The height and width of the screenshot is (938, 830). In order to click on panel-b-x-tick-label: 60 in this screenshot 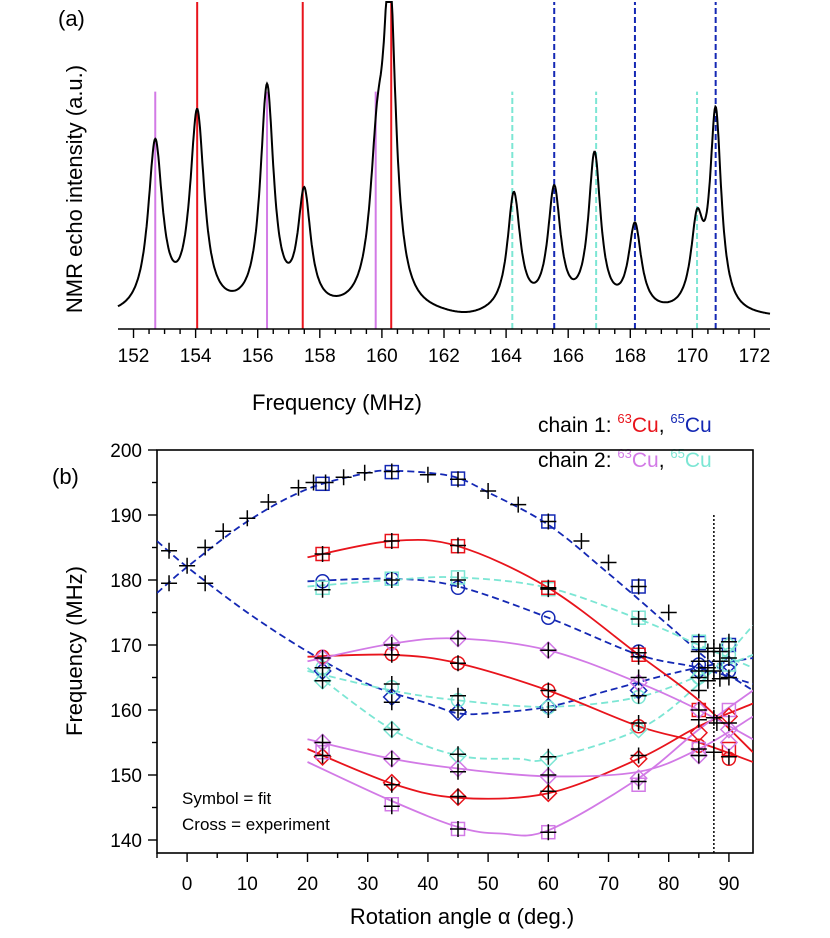, I will do `click(548, 884)`.